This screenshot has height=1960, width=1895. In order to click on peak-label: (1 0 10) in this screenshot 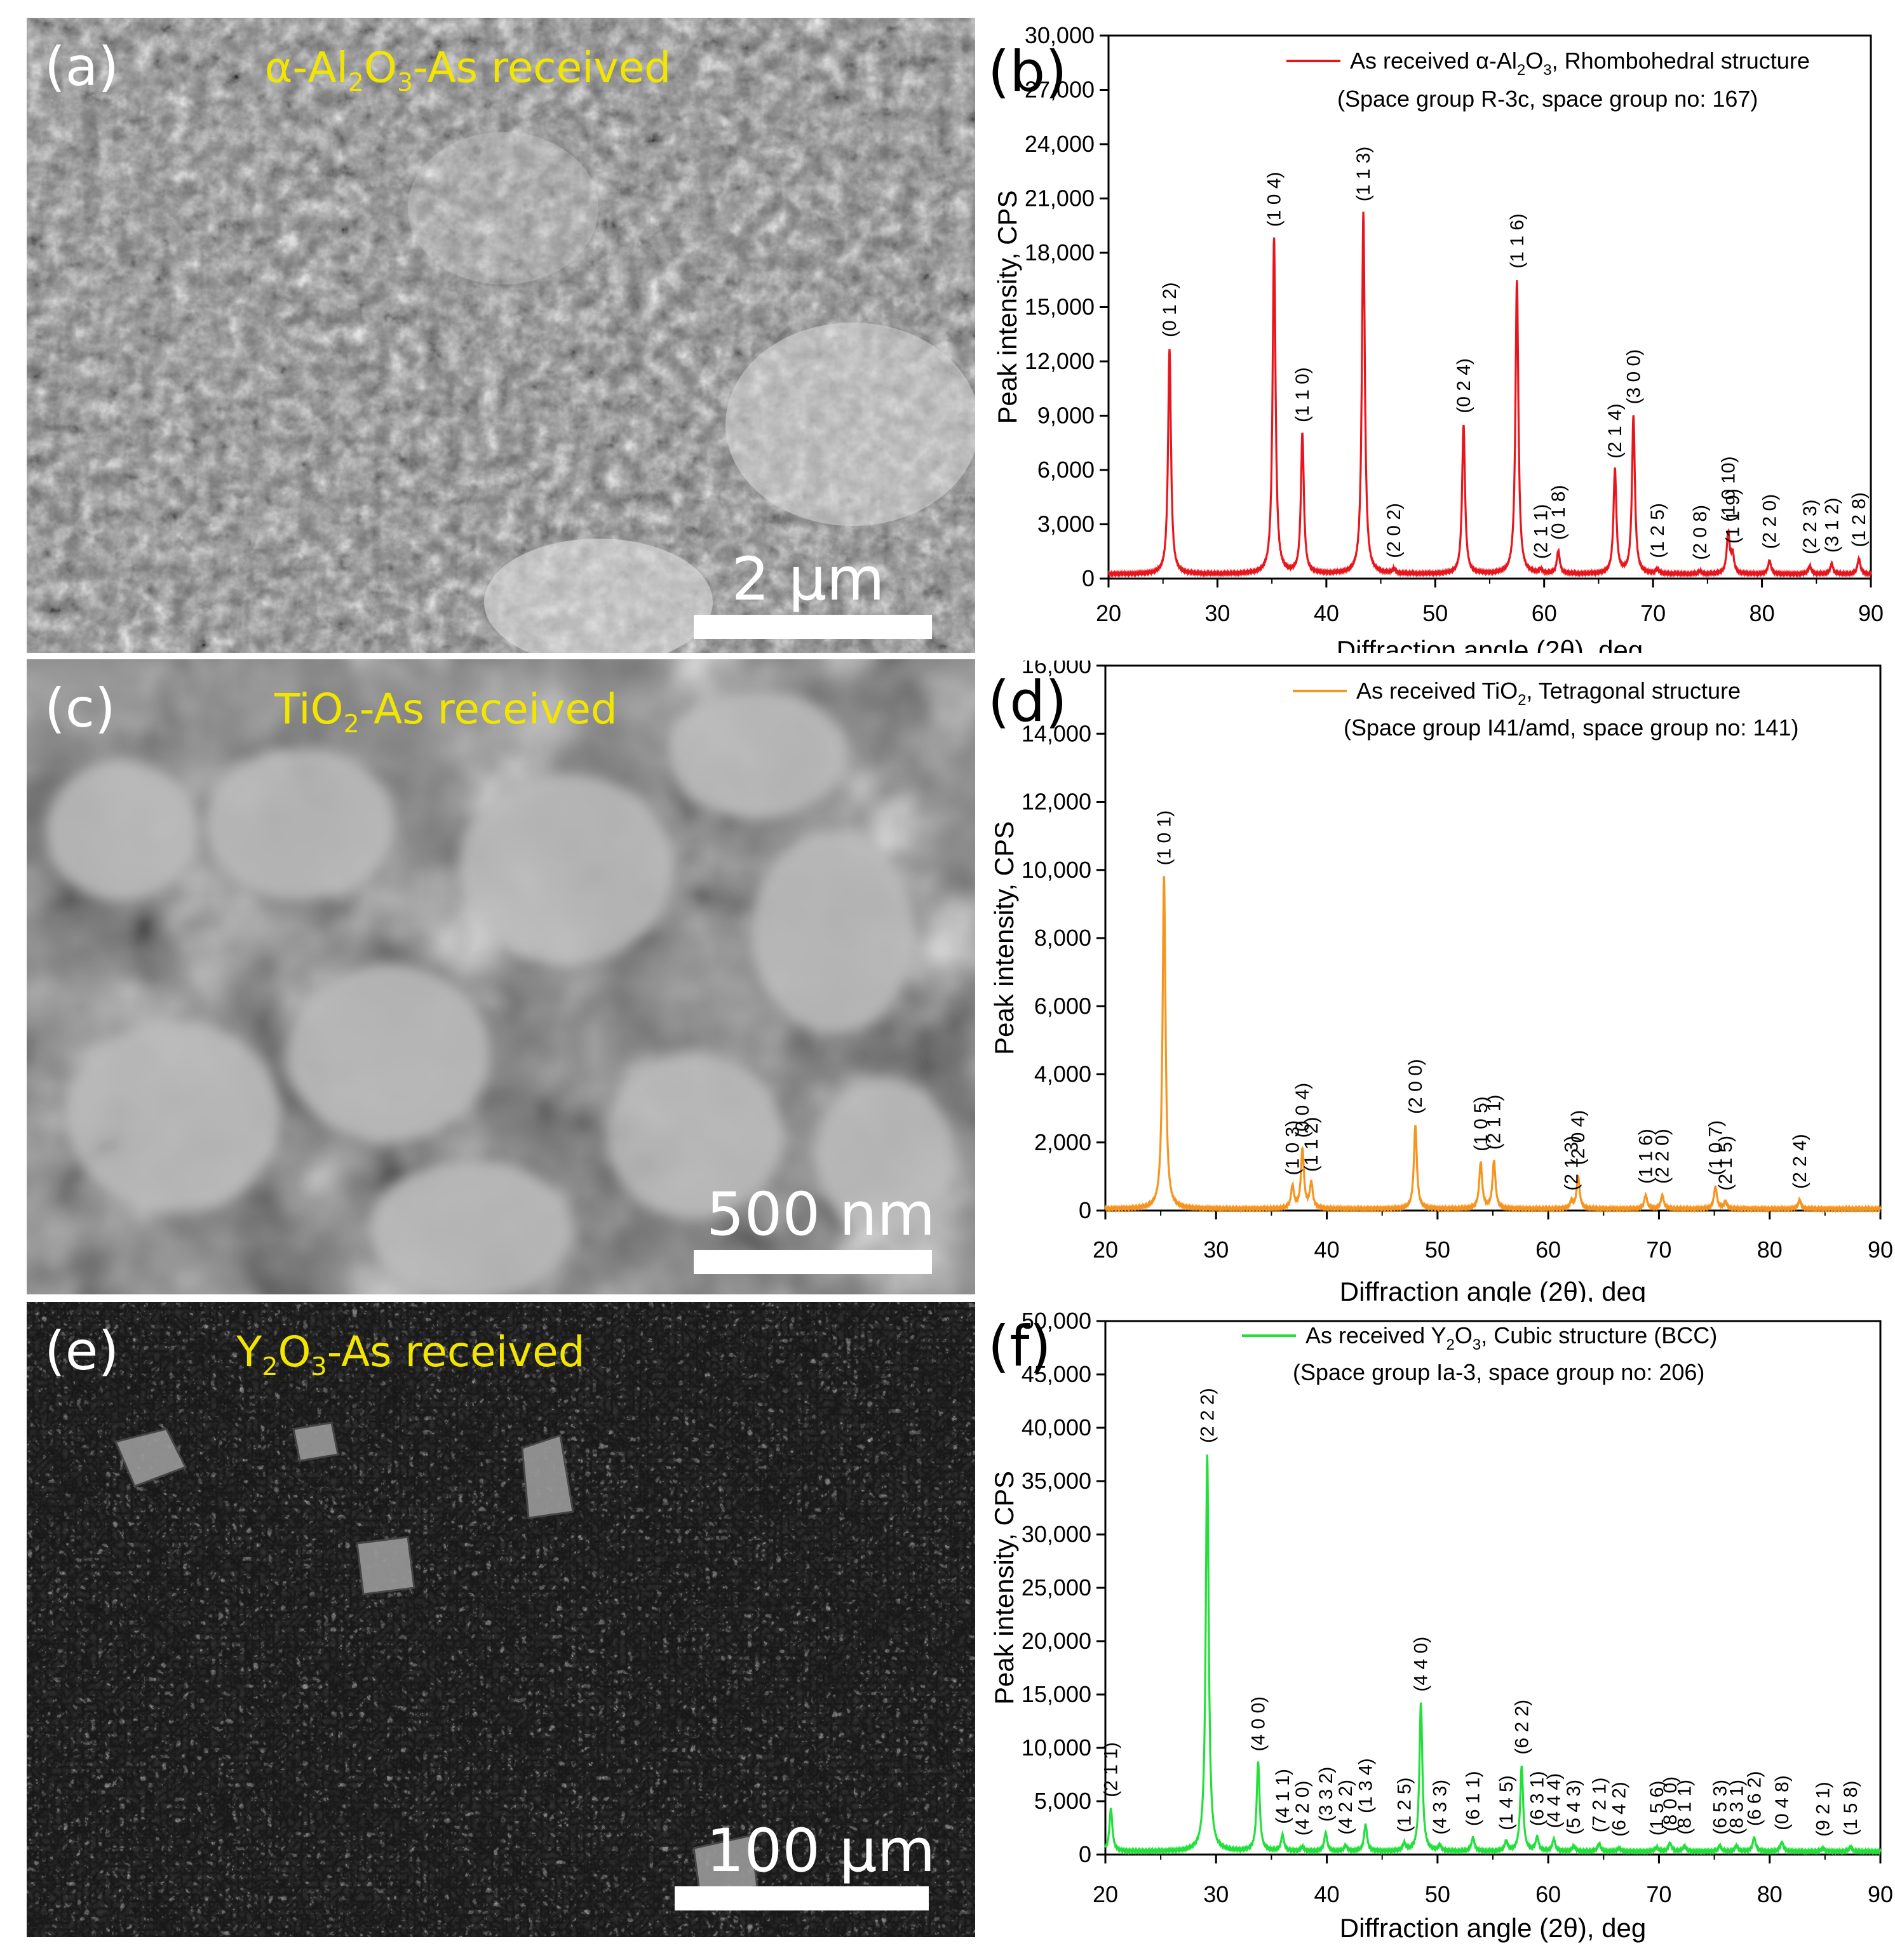, I will do `click(1728, 488)`.